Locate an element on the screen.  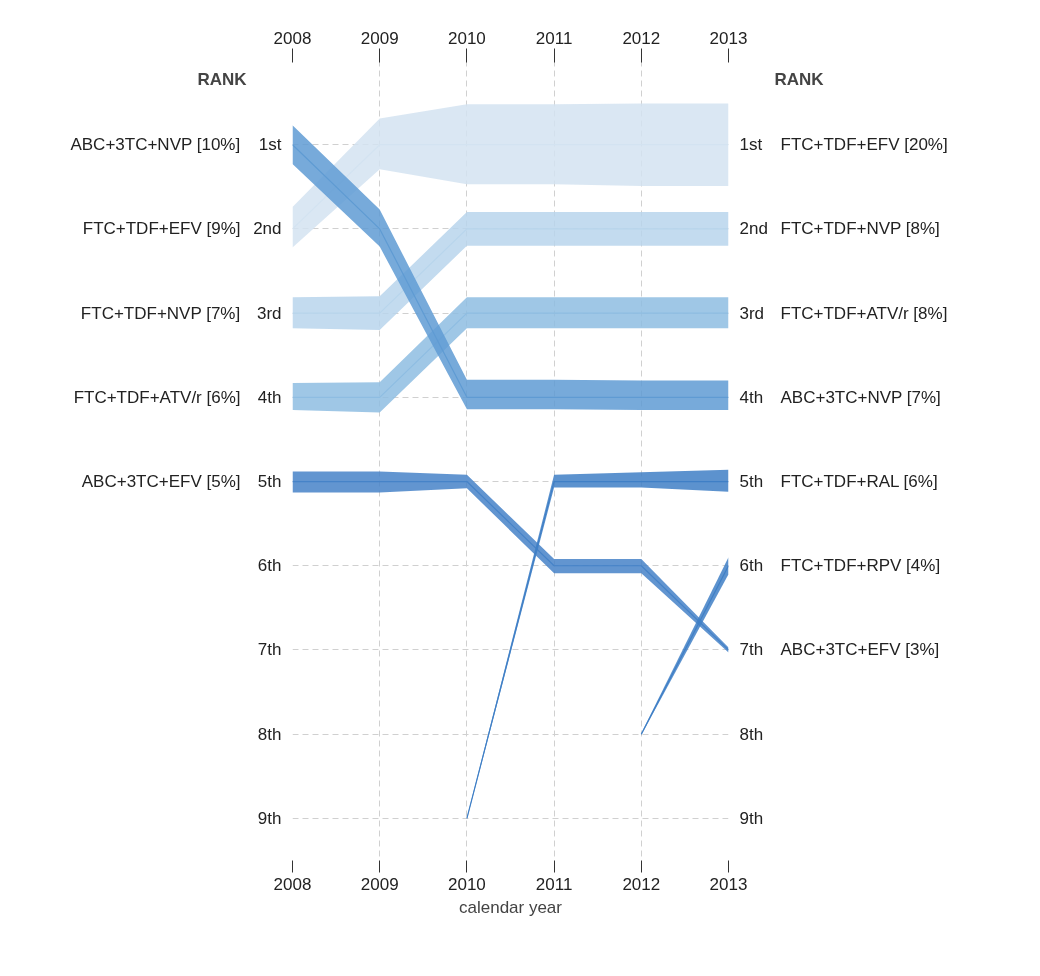
text: FTC+TDF+NVP [8%] is located at coordinates (860, 229).